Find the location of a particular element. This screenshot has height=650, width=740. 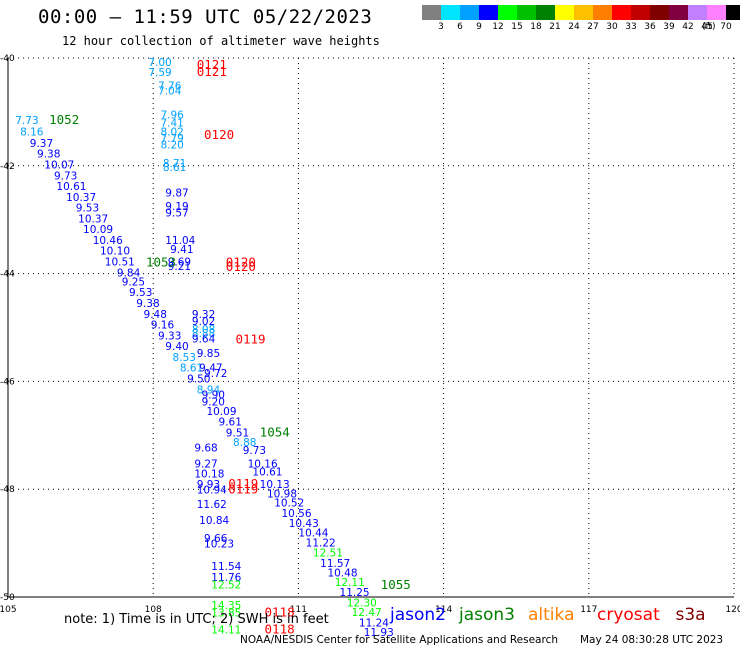

legend-label: 6 is located at coordinates (460, 27).